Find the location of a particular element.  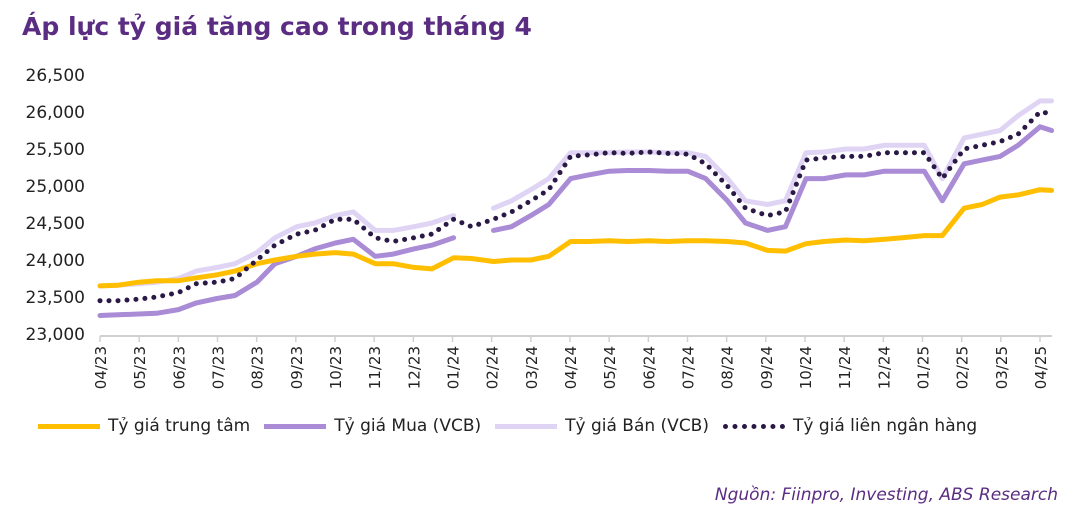

legend-item: Tỷ giá trung tâm is located at coordinates (144, 426).